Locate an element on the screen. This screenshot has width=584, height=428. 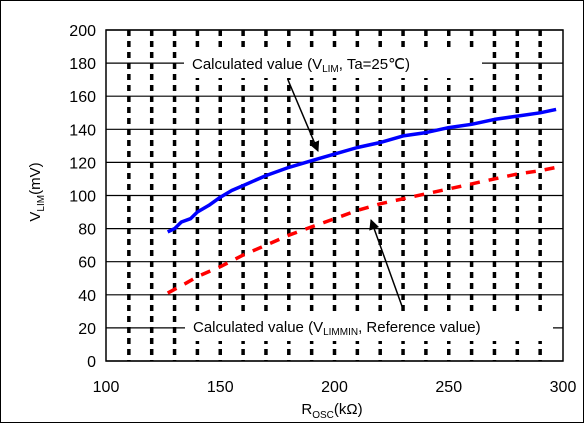
y-axis-label-sub: LIM is located at coordinates (41, 203).